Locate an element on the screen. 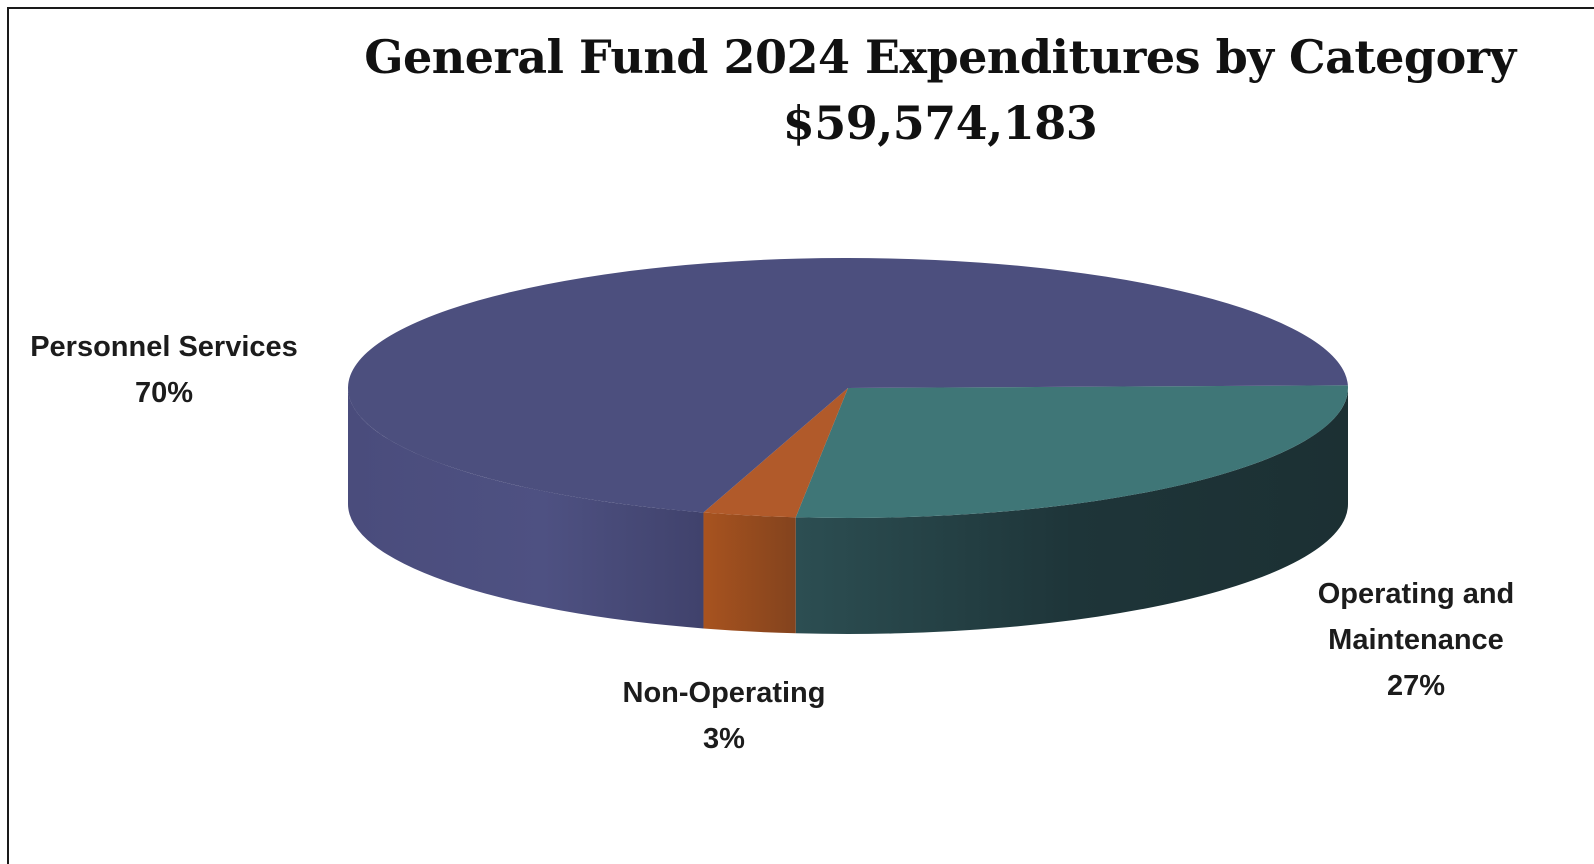 This screenshot has width=1594, height=864. label-personnel-services-name: Personnel Services is located at coordinates (164, 347).